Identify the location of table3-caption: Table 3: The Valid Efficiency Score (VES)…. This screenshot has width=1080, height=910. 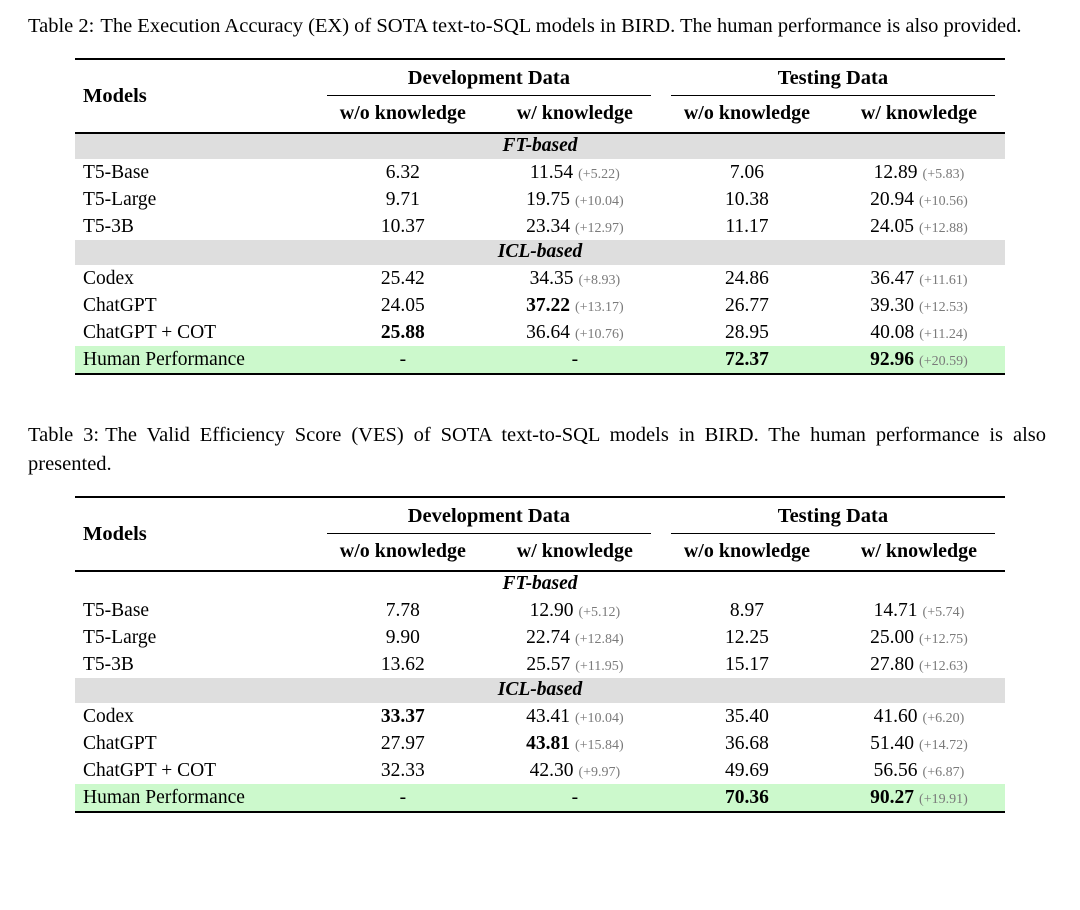
(537, 450).